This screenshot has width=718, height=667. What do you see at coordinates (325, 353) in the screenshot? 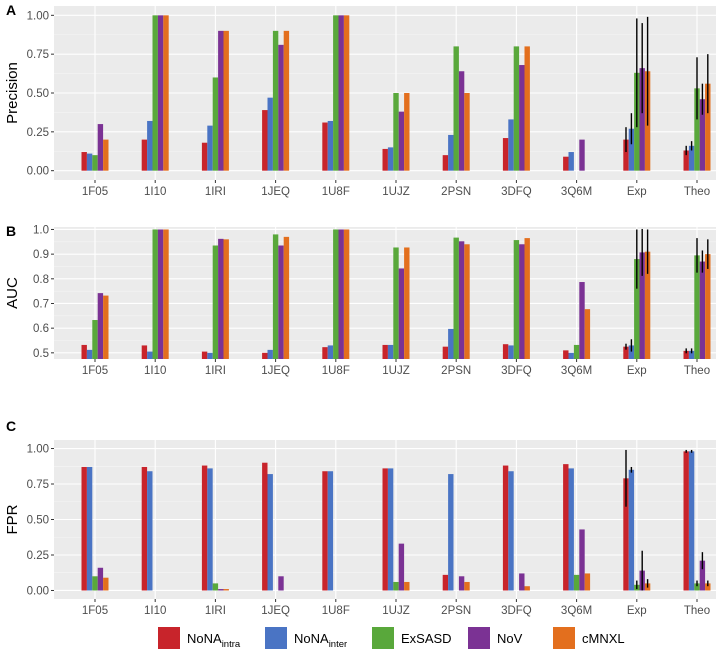
I see `bar-NoNA_intra-1U8F` at bounding box center [325, 353].